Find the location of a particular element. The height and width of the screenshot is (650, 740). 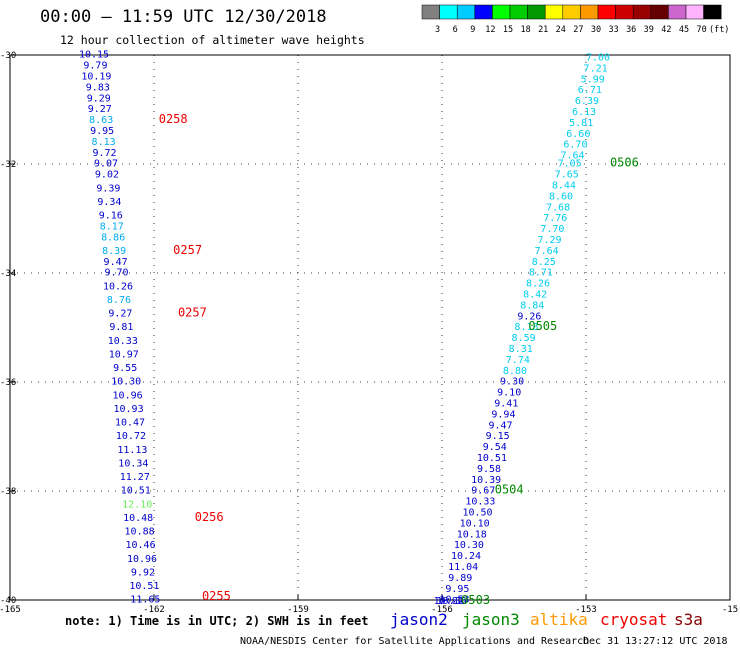

data-point-value: 10.97 is located at coordinates (124, 354).